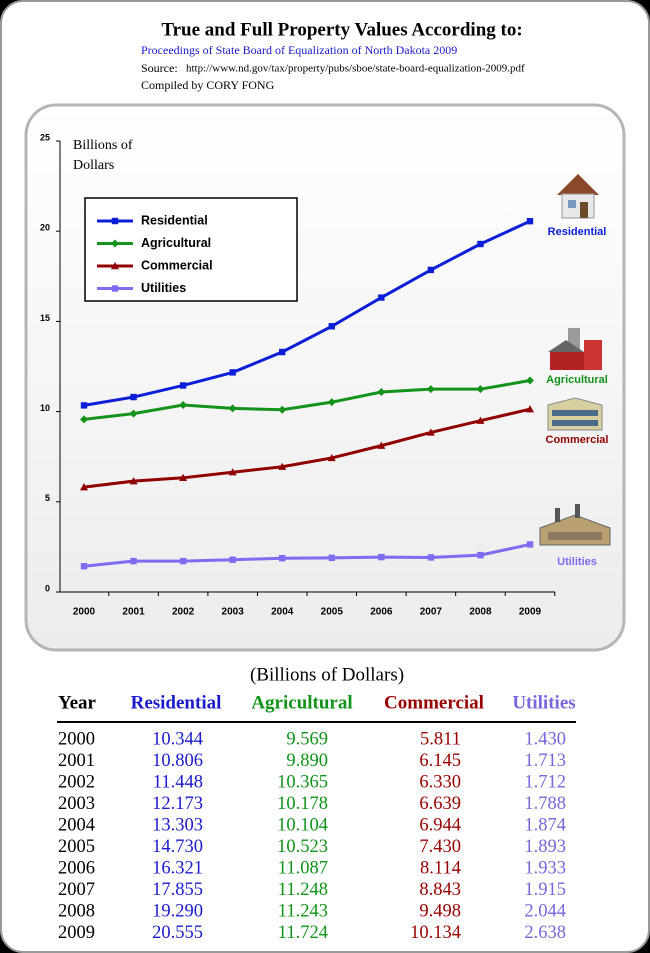 Image resolution: width=650 pixels, height=953 pixels. Describe the element at coordinates (307, 739) in the screenshot. I see `table-cell: 9.569` at that location.